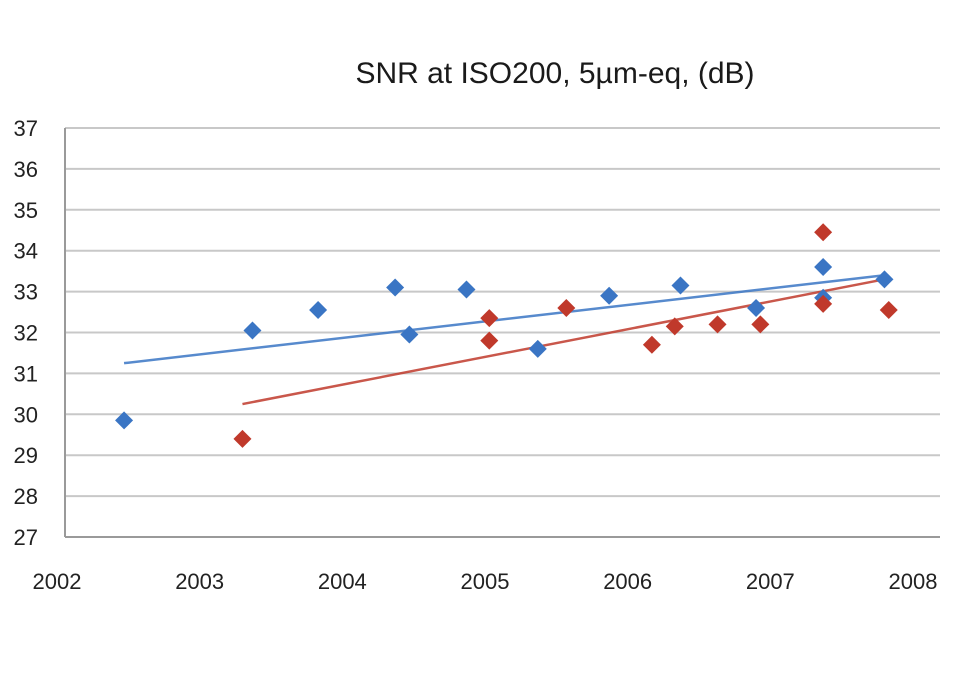 The height and width of the screenshot is (676, 980). Describe the element at coordinates (26, 251) in the screenshot. I see `y-tick-label: 34` at that location.